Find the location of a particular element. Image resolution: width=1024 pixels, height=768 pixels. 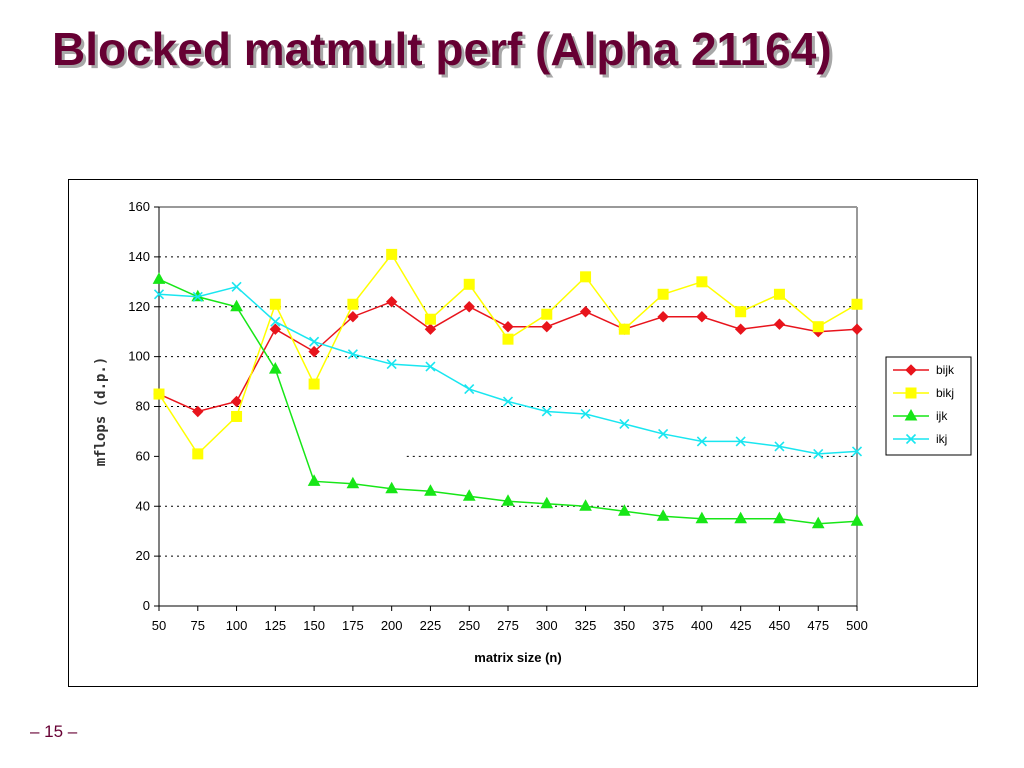

y-tick-label-20: 20 is located at coordinates (143, 555).